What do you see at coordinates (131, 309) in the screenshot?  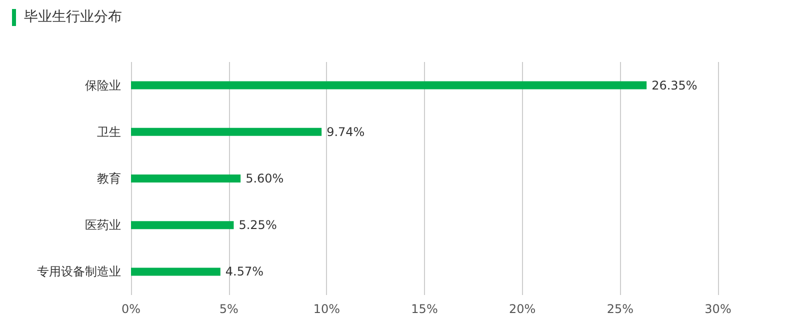 I see `x-tick-label: 0%` at bounding box center [131, 309].